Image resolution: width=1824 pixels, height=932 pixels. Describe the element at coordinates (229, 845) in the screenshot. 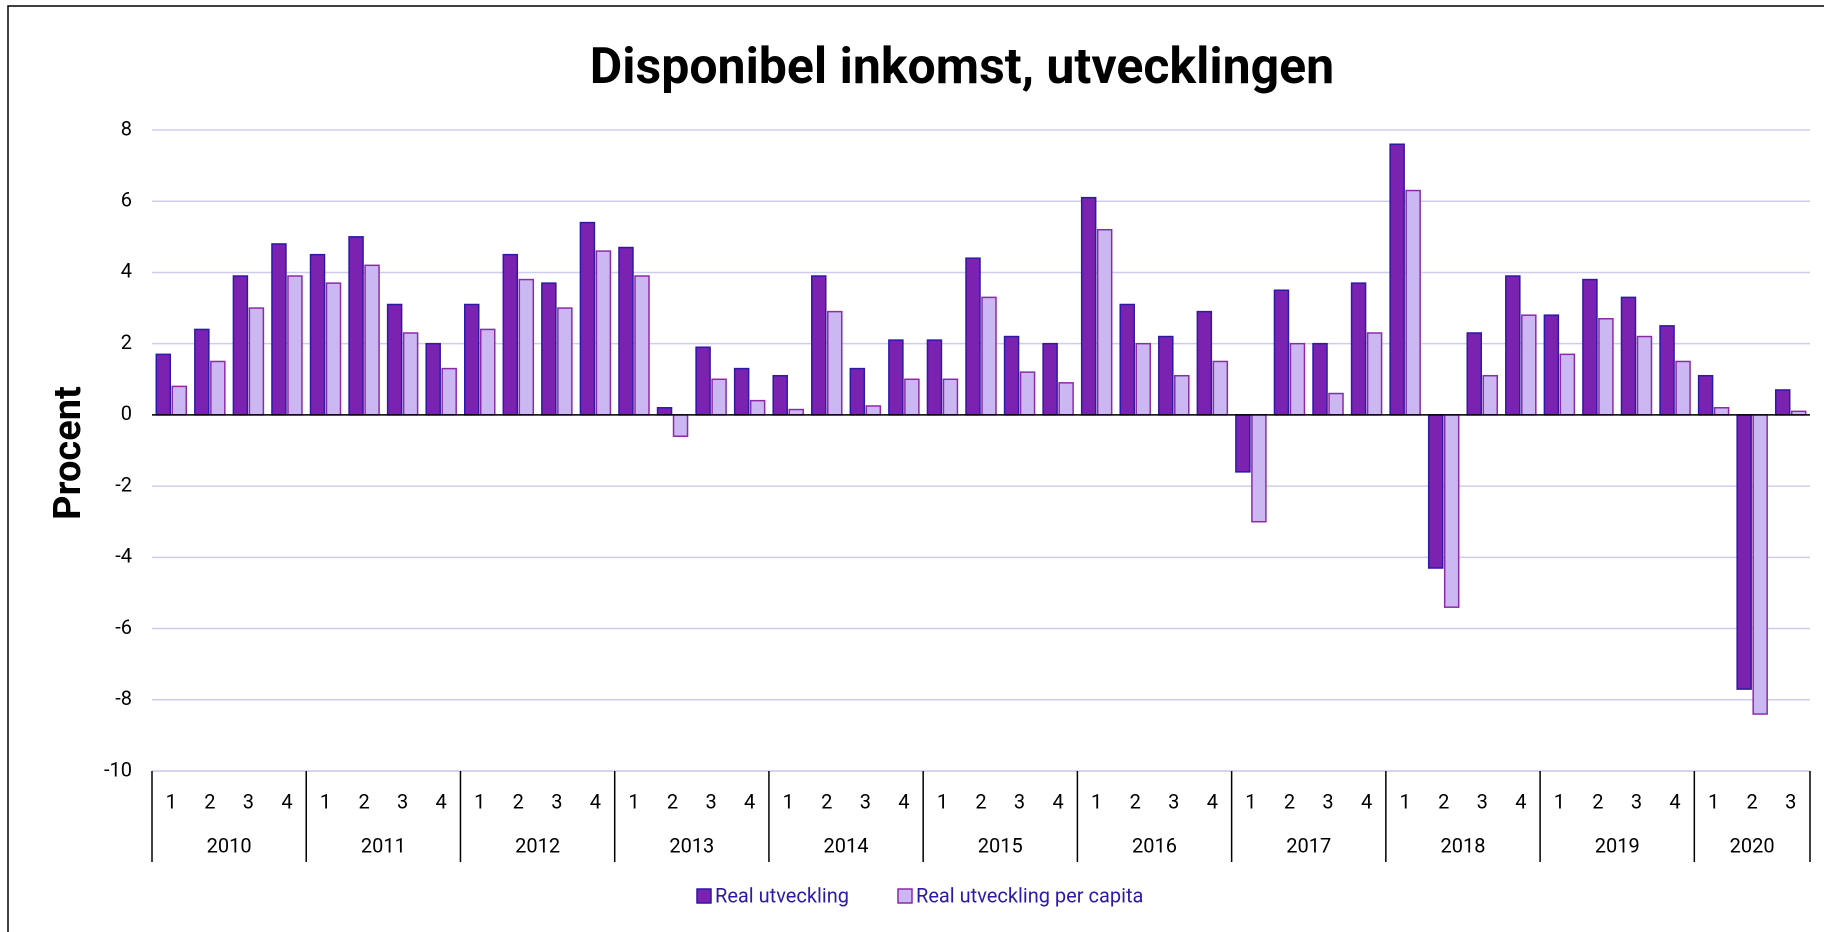

I see `year-label: 2010` at that location.